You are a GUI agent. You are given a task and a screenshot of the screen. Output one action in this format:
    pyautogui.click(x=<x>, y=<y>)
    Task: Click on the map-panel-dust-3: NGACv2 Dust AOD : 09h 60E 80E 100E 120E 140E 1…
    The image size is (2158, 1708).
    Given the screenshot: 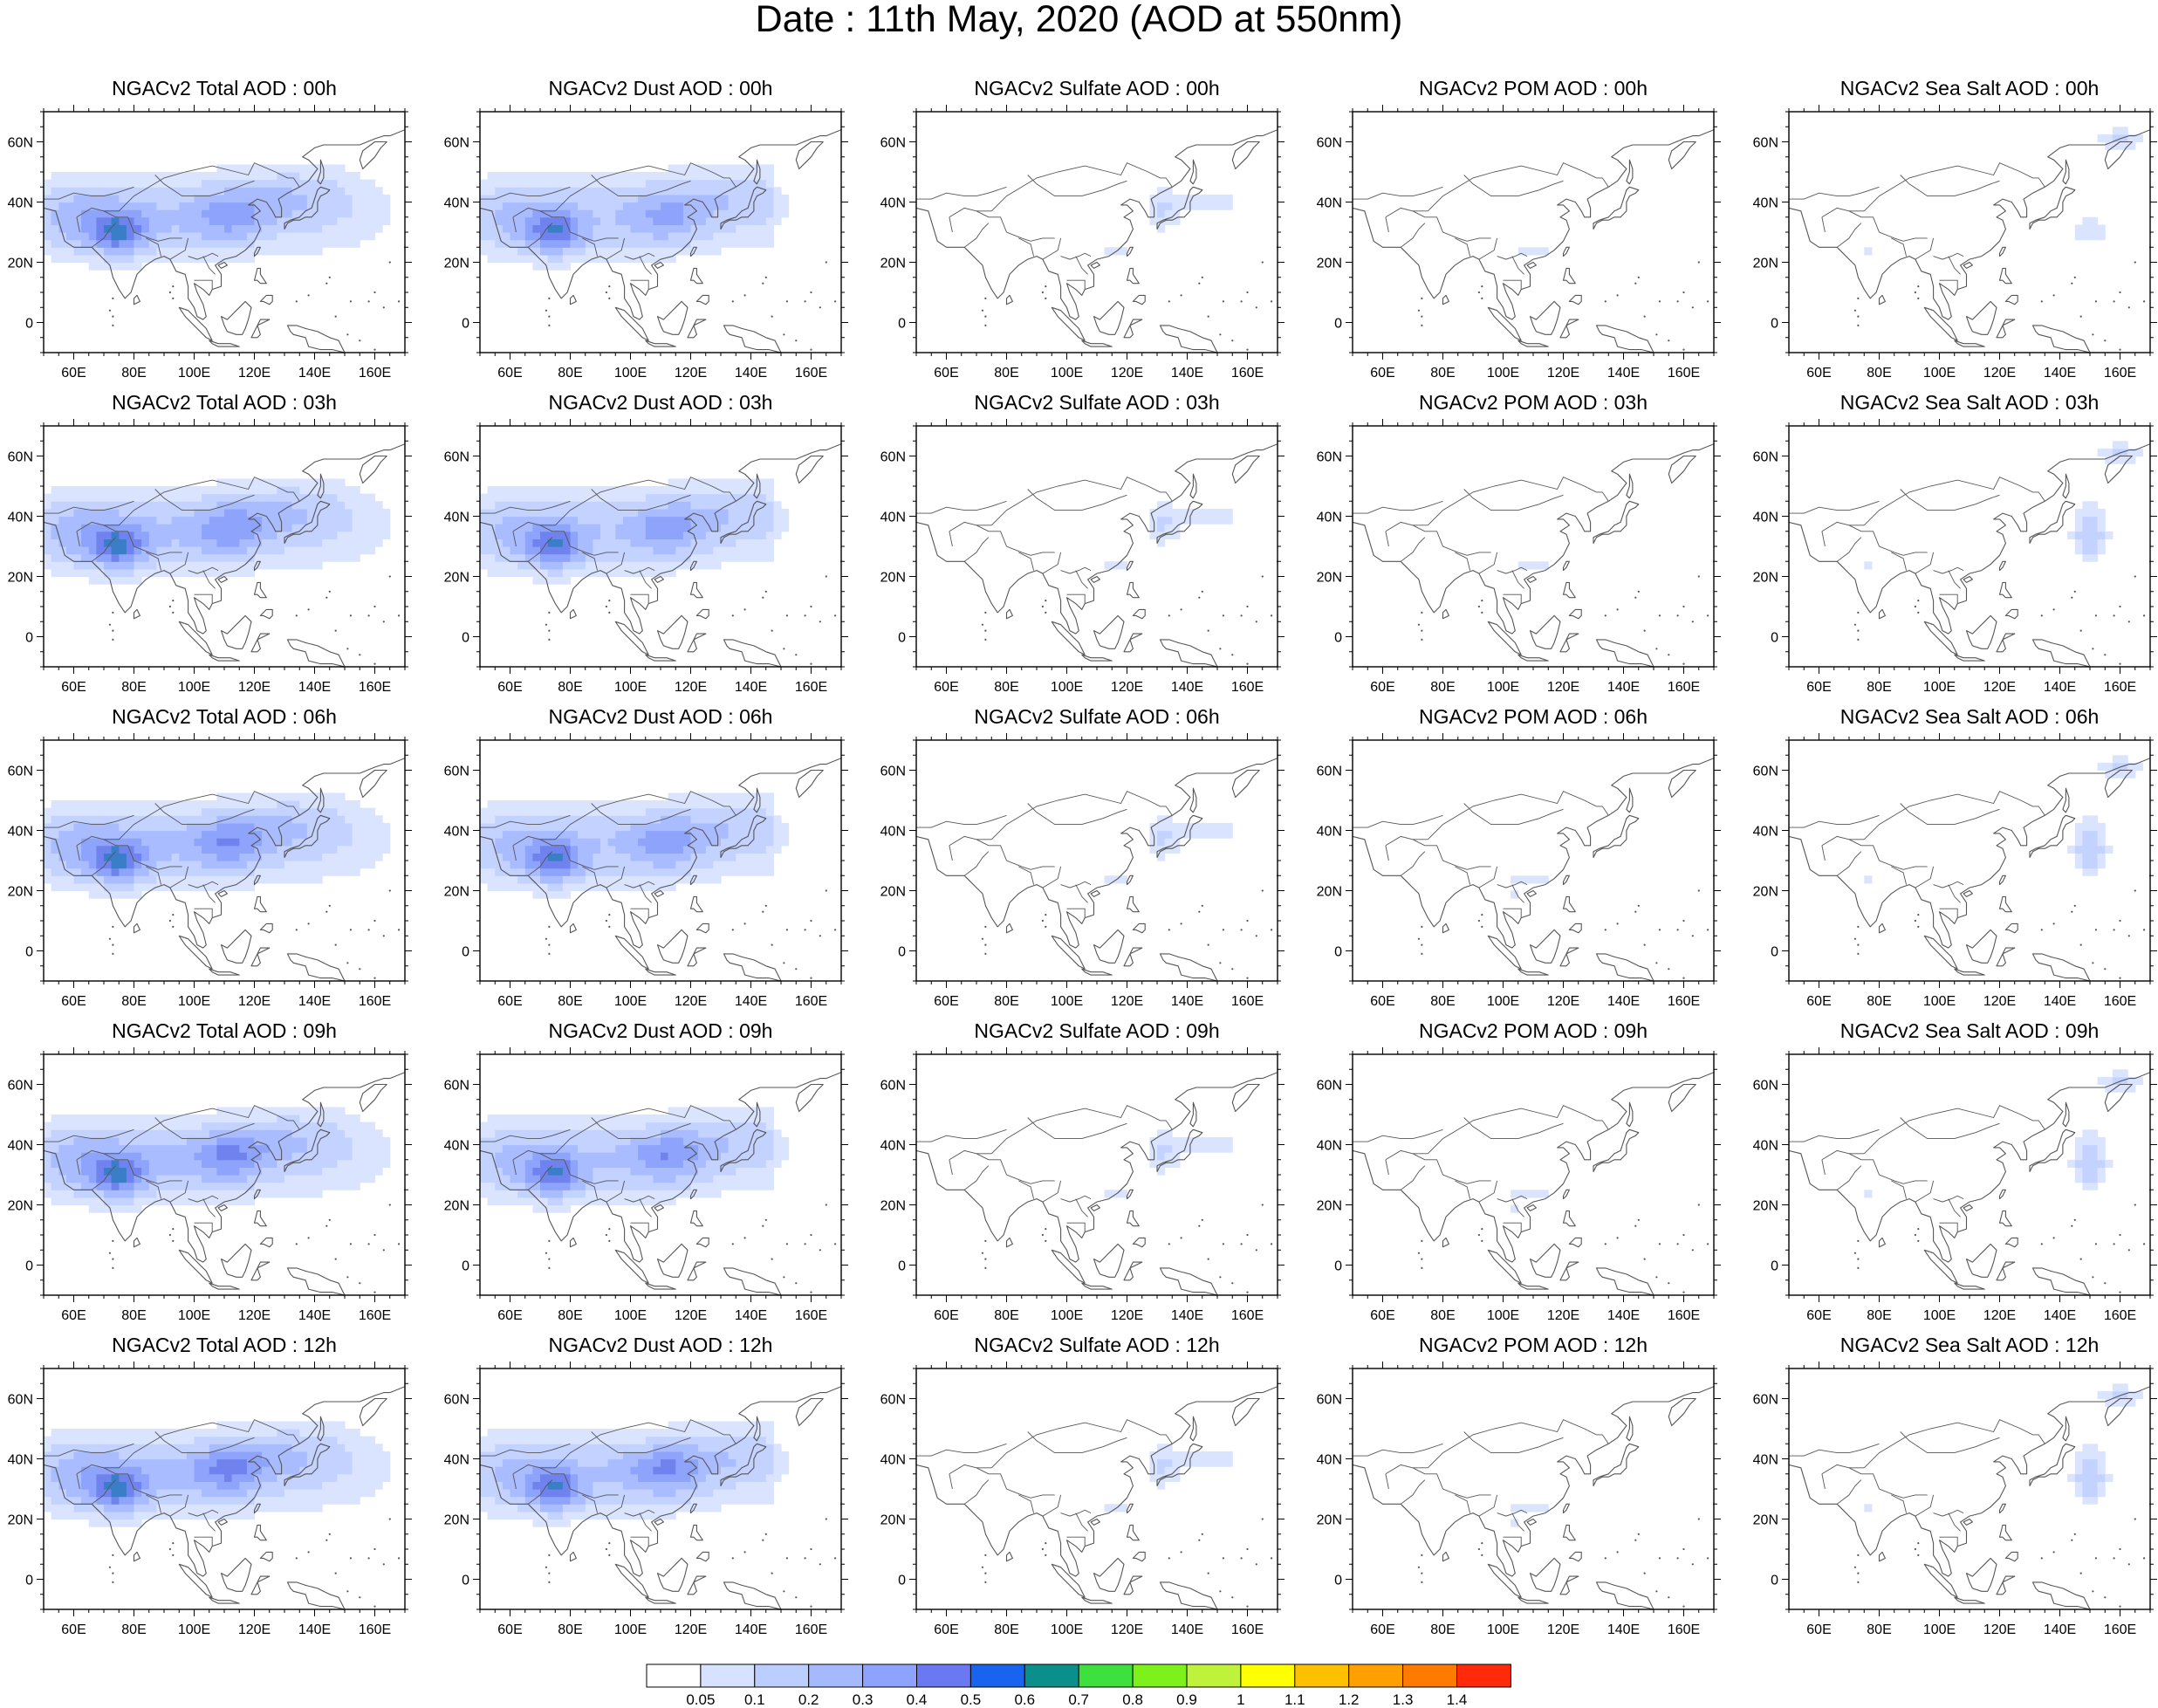 What is the action you would take?
    pyautogui.click(x=654, y=1174)
    